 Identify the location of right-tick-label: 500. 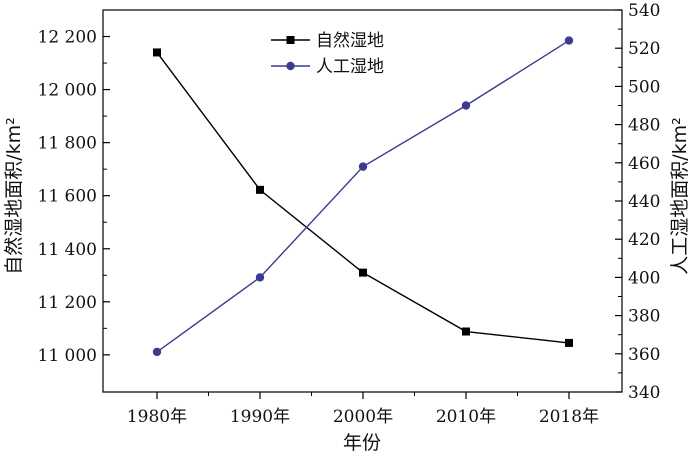
(644, 87).